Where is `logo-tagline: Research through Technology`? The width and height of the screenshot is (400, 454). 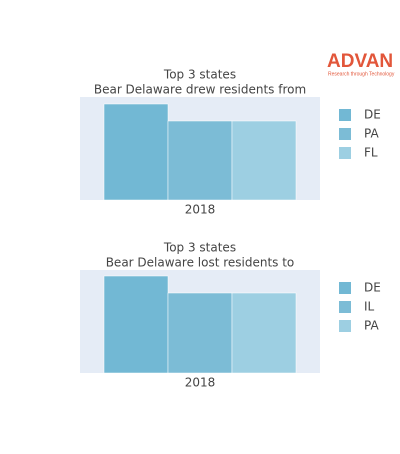 logo-tagline: Research through Technology is located at coordinates (361, 74).